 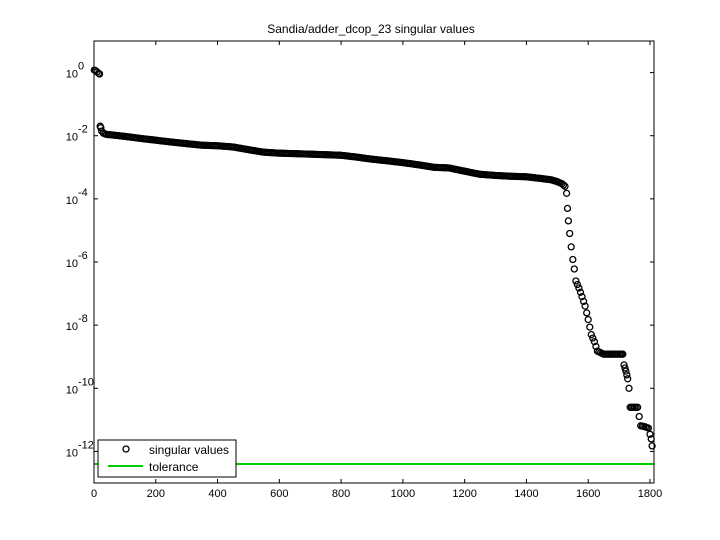 What do you see at coordinates (86, 445) in the screenshot?
I see `y-tick-exponent: -12` at bounding box center [86, 445].